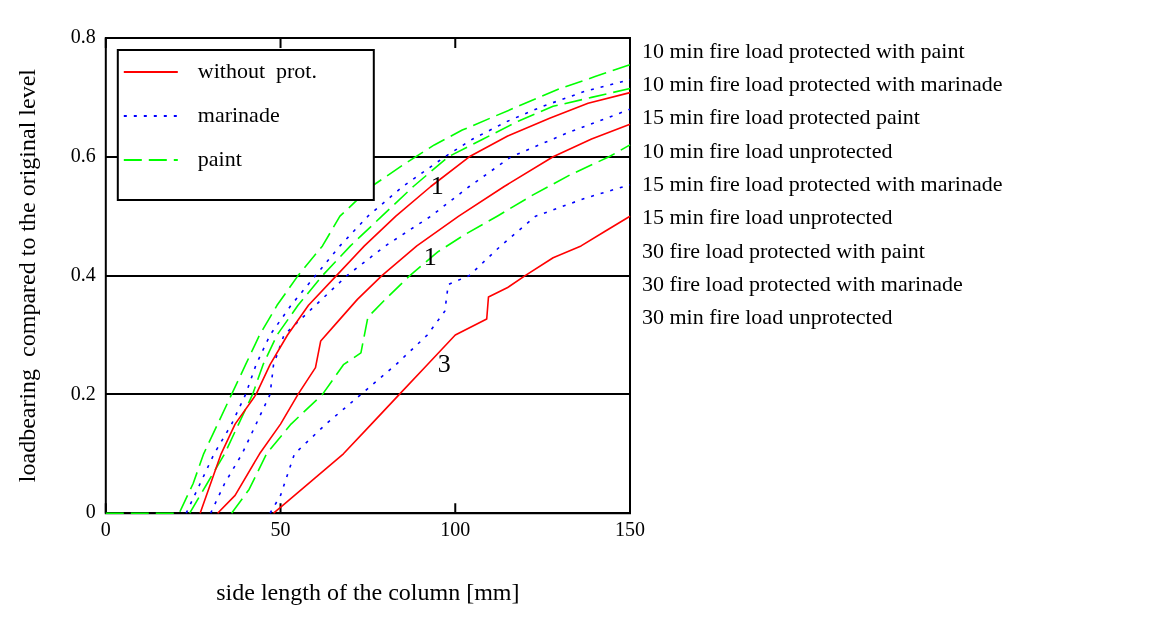 This screenshot has width=1166, height=622. Describe the element at coordinates (444, 363) in the screenshot. I see `annotation: 3` at that location.